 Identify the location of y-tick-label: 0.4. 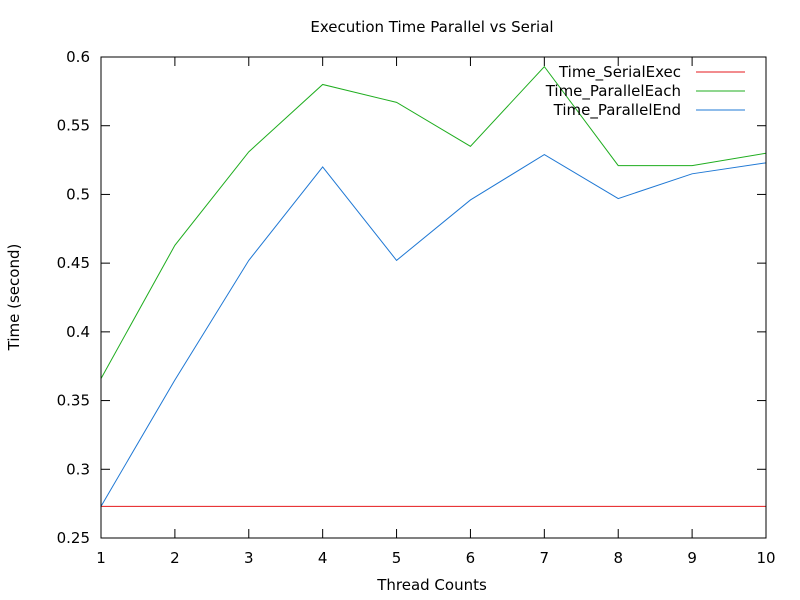
(78, 332).